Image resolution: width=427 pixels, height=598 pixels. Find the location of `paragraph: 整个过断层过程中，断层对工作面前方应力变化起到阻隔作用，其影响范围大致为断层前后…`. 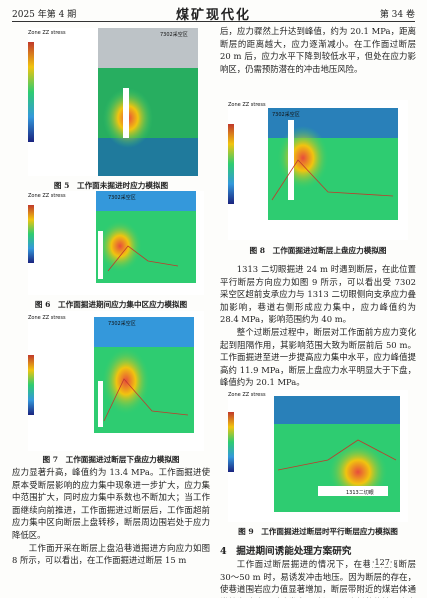

paragraph: 整个过断层过程中，断层对工作面前方应力变化起到阻隔作用，其影响范围大致为断层前后… is located at coordinates (318, 357).